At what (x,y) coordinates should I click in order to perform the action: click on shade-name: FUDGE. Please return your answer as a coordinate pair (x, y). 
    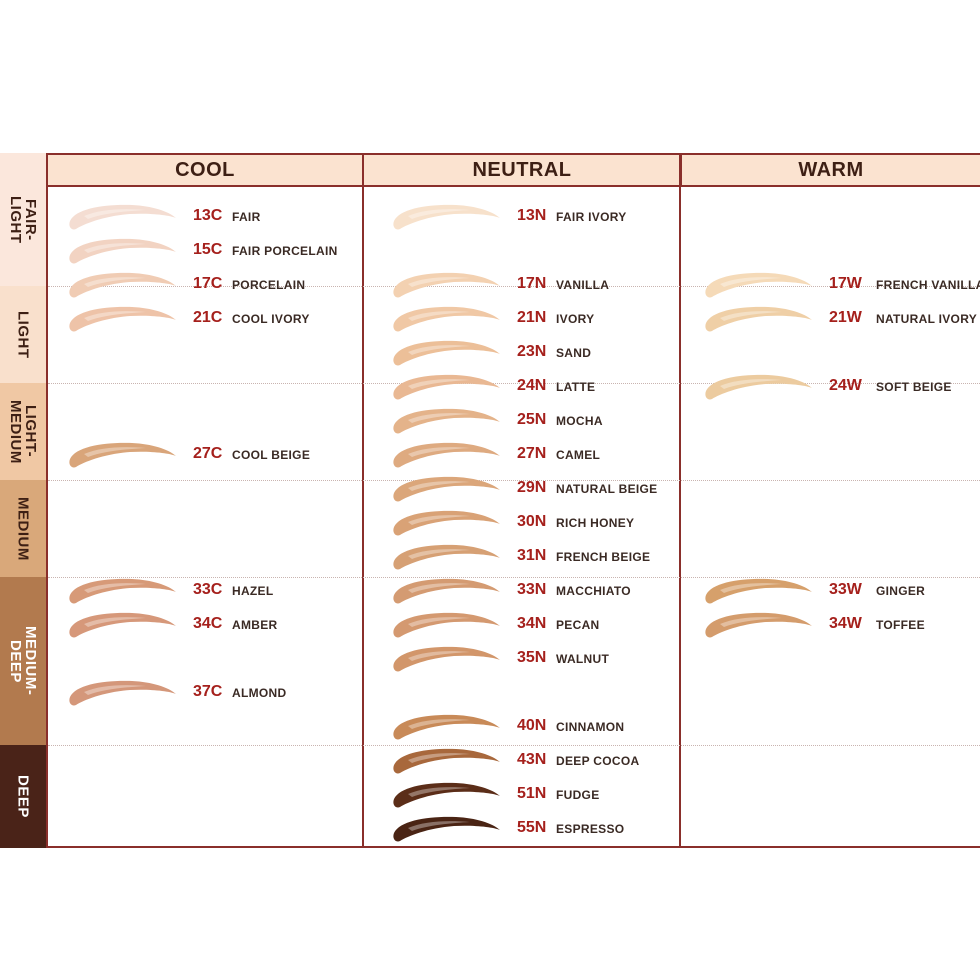
    Looking at the image, I should click on (578, 795).